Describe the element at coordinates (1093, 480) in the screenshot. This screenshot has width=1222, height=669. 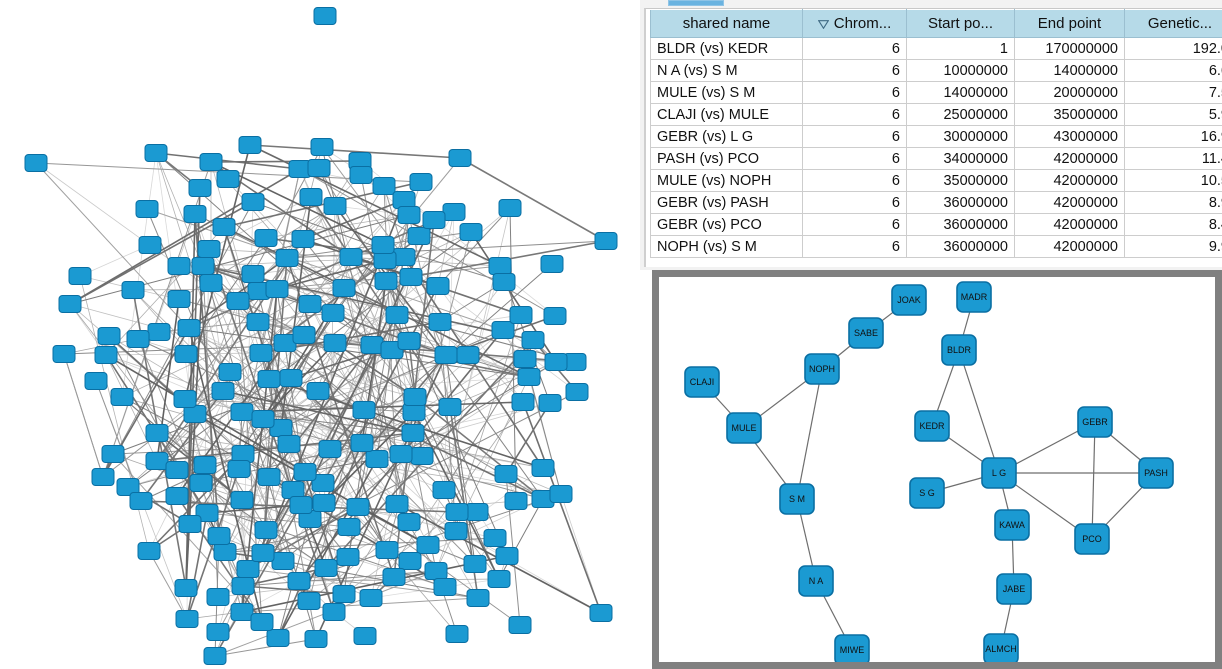
I see `subnetwork-edge` at that location.